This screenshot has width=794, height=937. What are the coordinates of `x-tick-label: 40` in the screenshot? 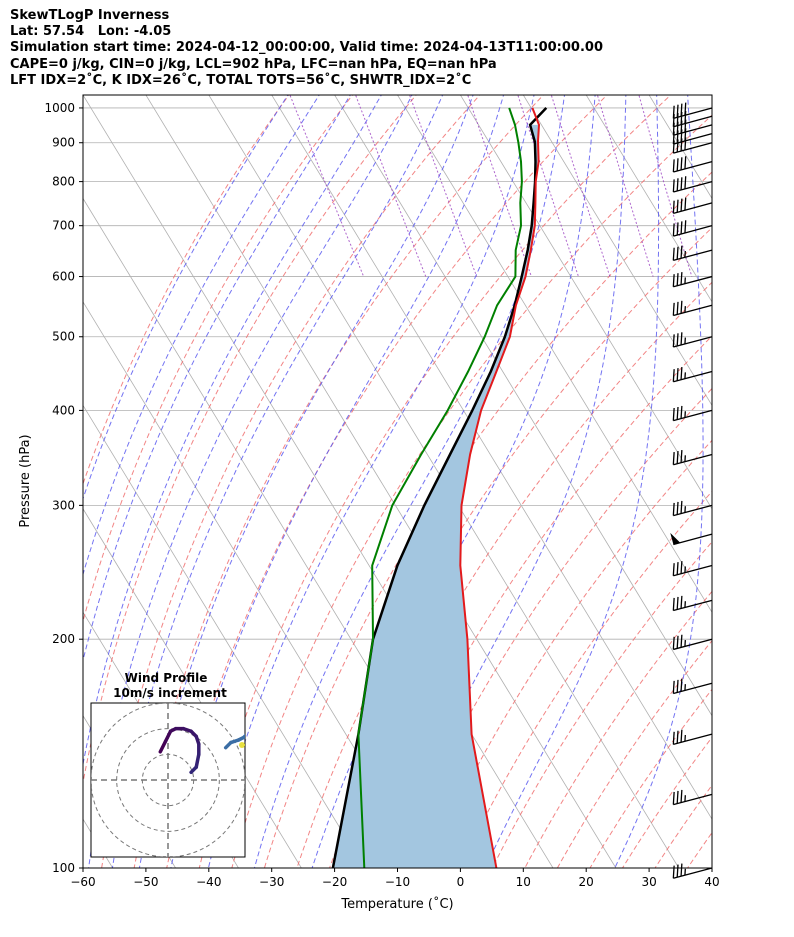 It's located at (711, 882).